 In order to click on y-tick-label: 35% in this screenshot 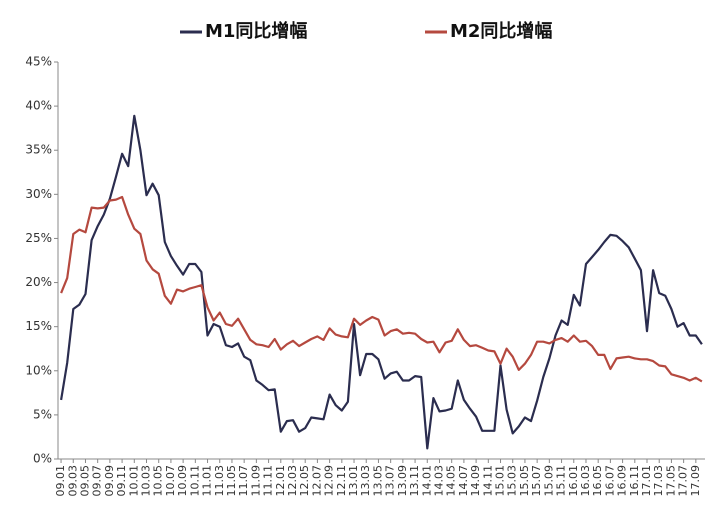, I will do `click(38, 150)`.